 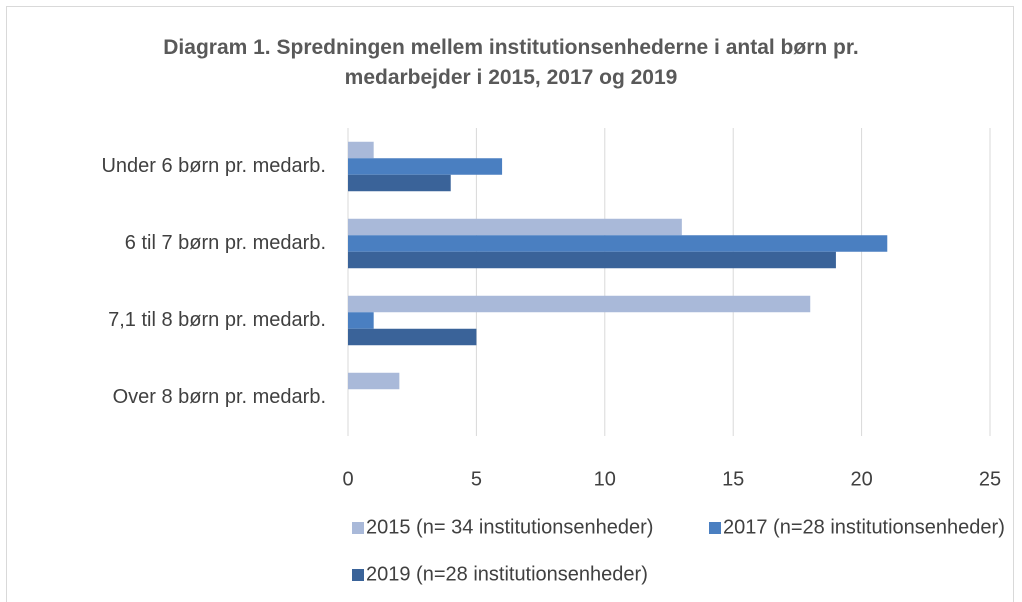 What do you see at coordinates (733, 479) in the screenshot?
I see `x-tick-label: 15` at bounding box center [733, 479].